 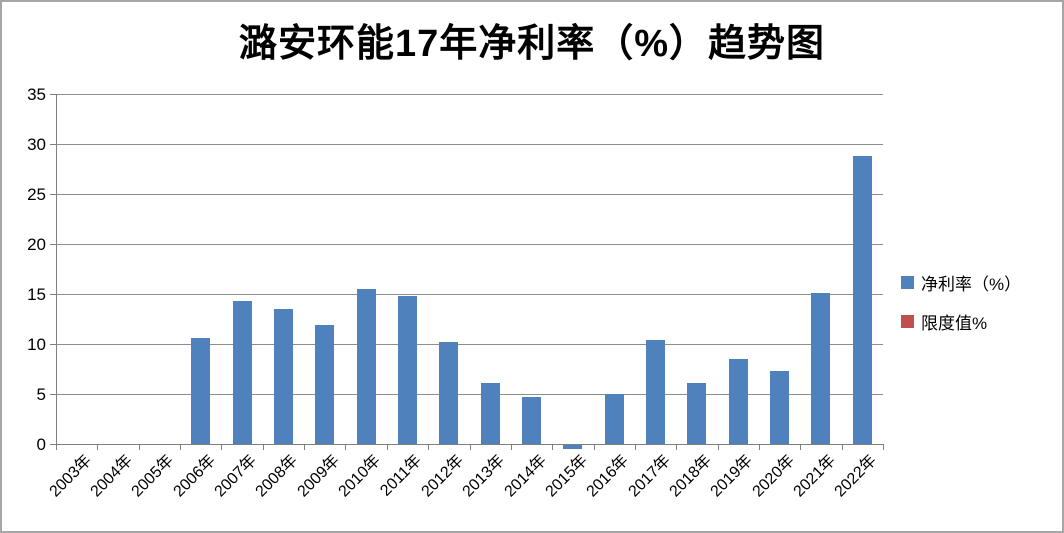 What do you see at coordinates (856, 476) in the screenshot?
I see `x-axis-label-2022年: 2022年` at bounding box center [856, 476].